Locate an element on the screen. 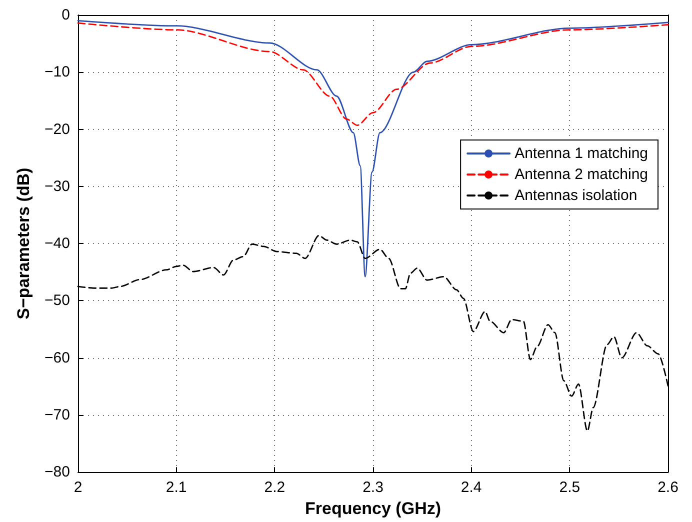  y-tick-label: −30 is located at coordinates (57, 186).